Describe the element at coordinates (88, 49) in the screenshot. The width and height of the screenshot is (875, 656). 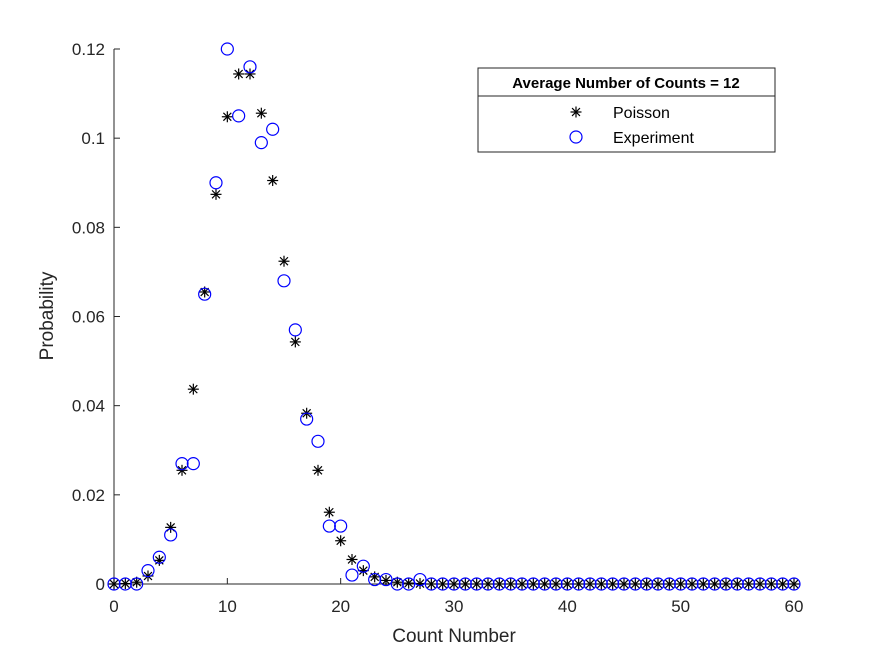
I see `y-tick-label: 0.12` at that location.